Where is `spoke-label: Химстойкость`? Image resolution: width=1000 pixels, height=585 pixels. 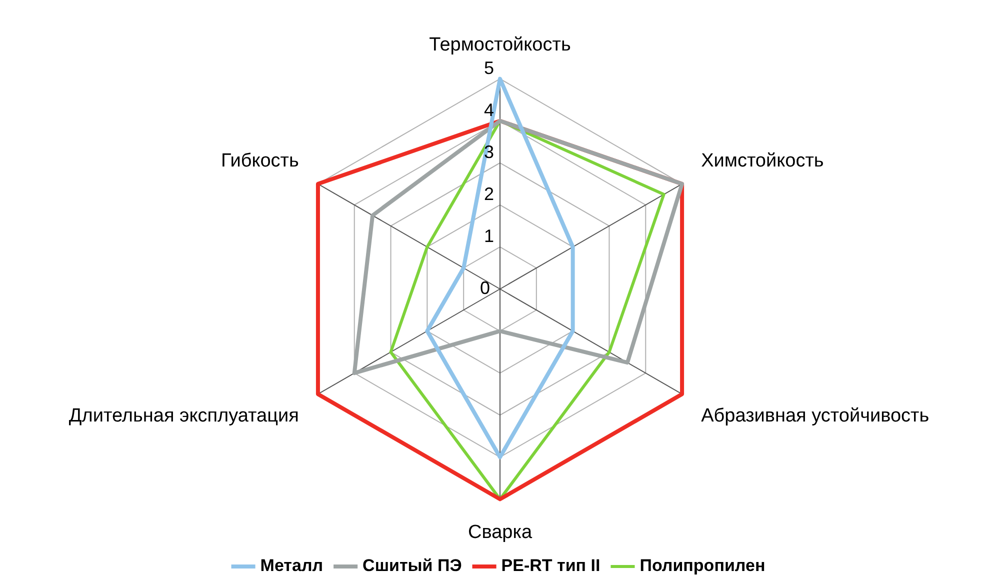 spoke-label: Химстойкость is located at coordinates (762, 161).